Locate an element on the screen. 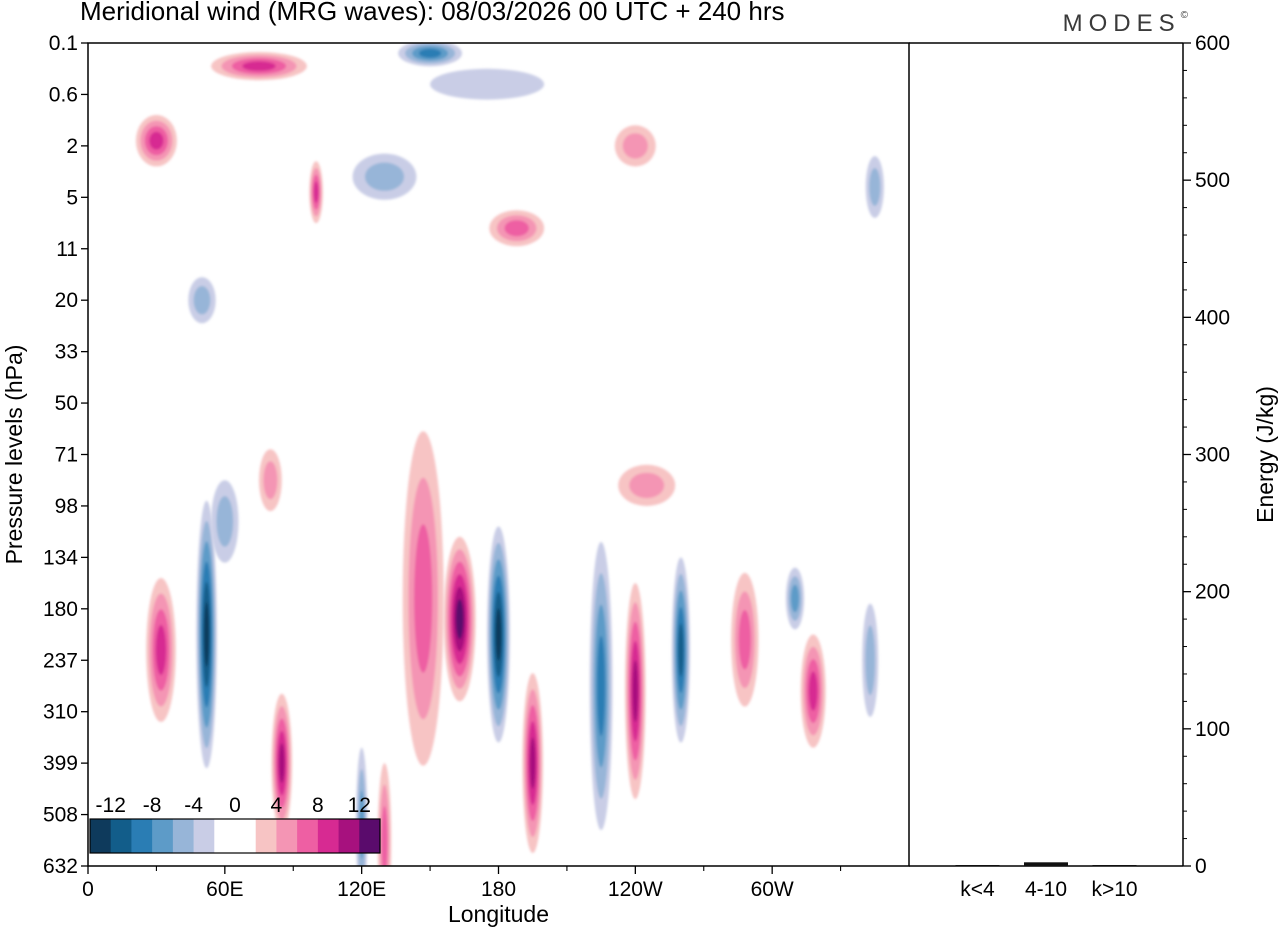 This screenshot has width=1280, height=930. colorbar-label: 4 is located at coordinates (277, 805).